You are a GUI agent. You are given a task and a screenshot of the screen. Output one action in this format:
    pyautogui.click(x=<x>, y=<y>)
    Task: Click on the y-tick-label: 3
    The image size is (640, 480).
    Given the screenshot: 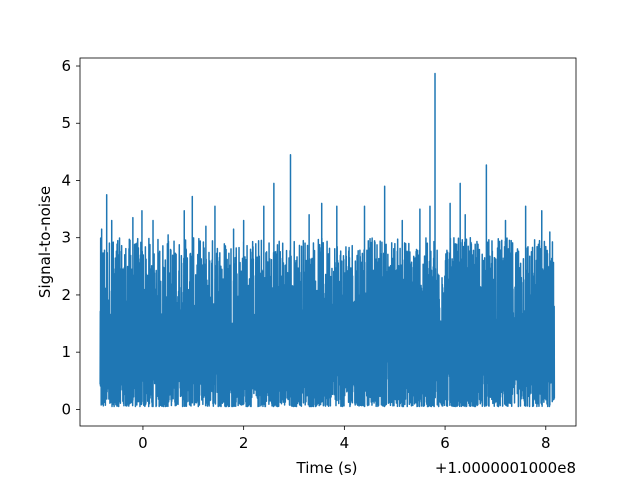 What is the action you would take?
    pyautogui.click(x=66, y=238)
    